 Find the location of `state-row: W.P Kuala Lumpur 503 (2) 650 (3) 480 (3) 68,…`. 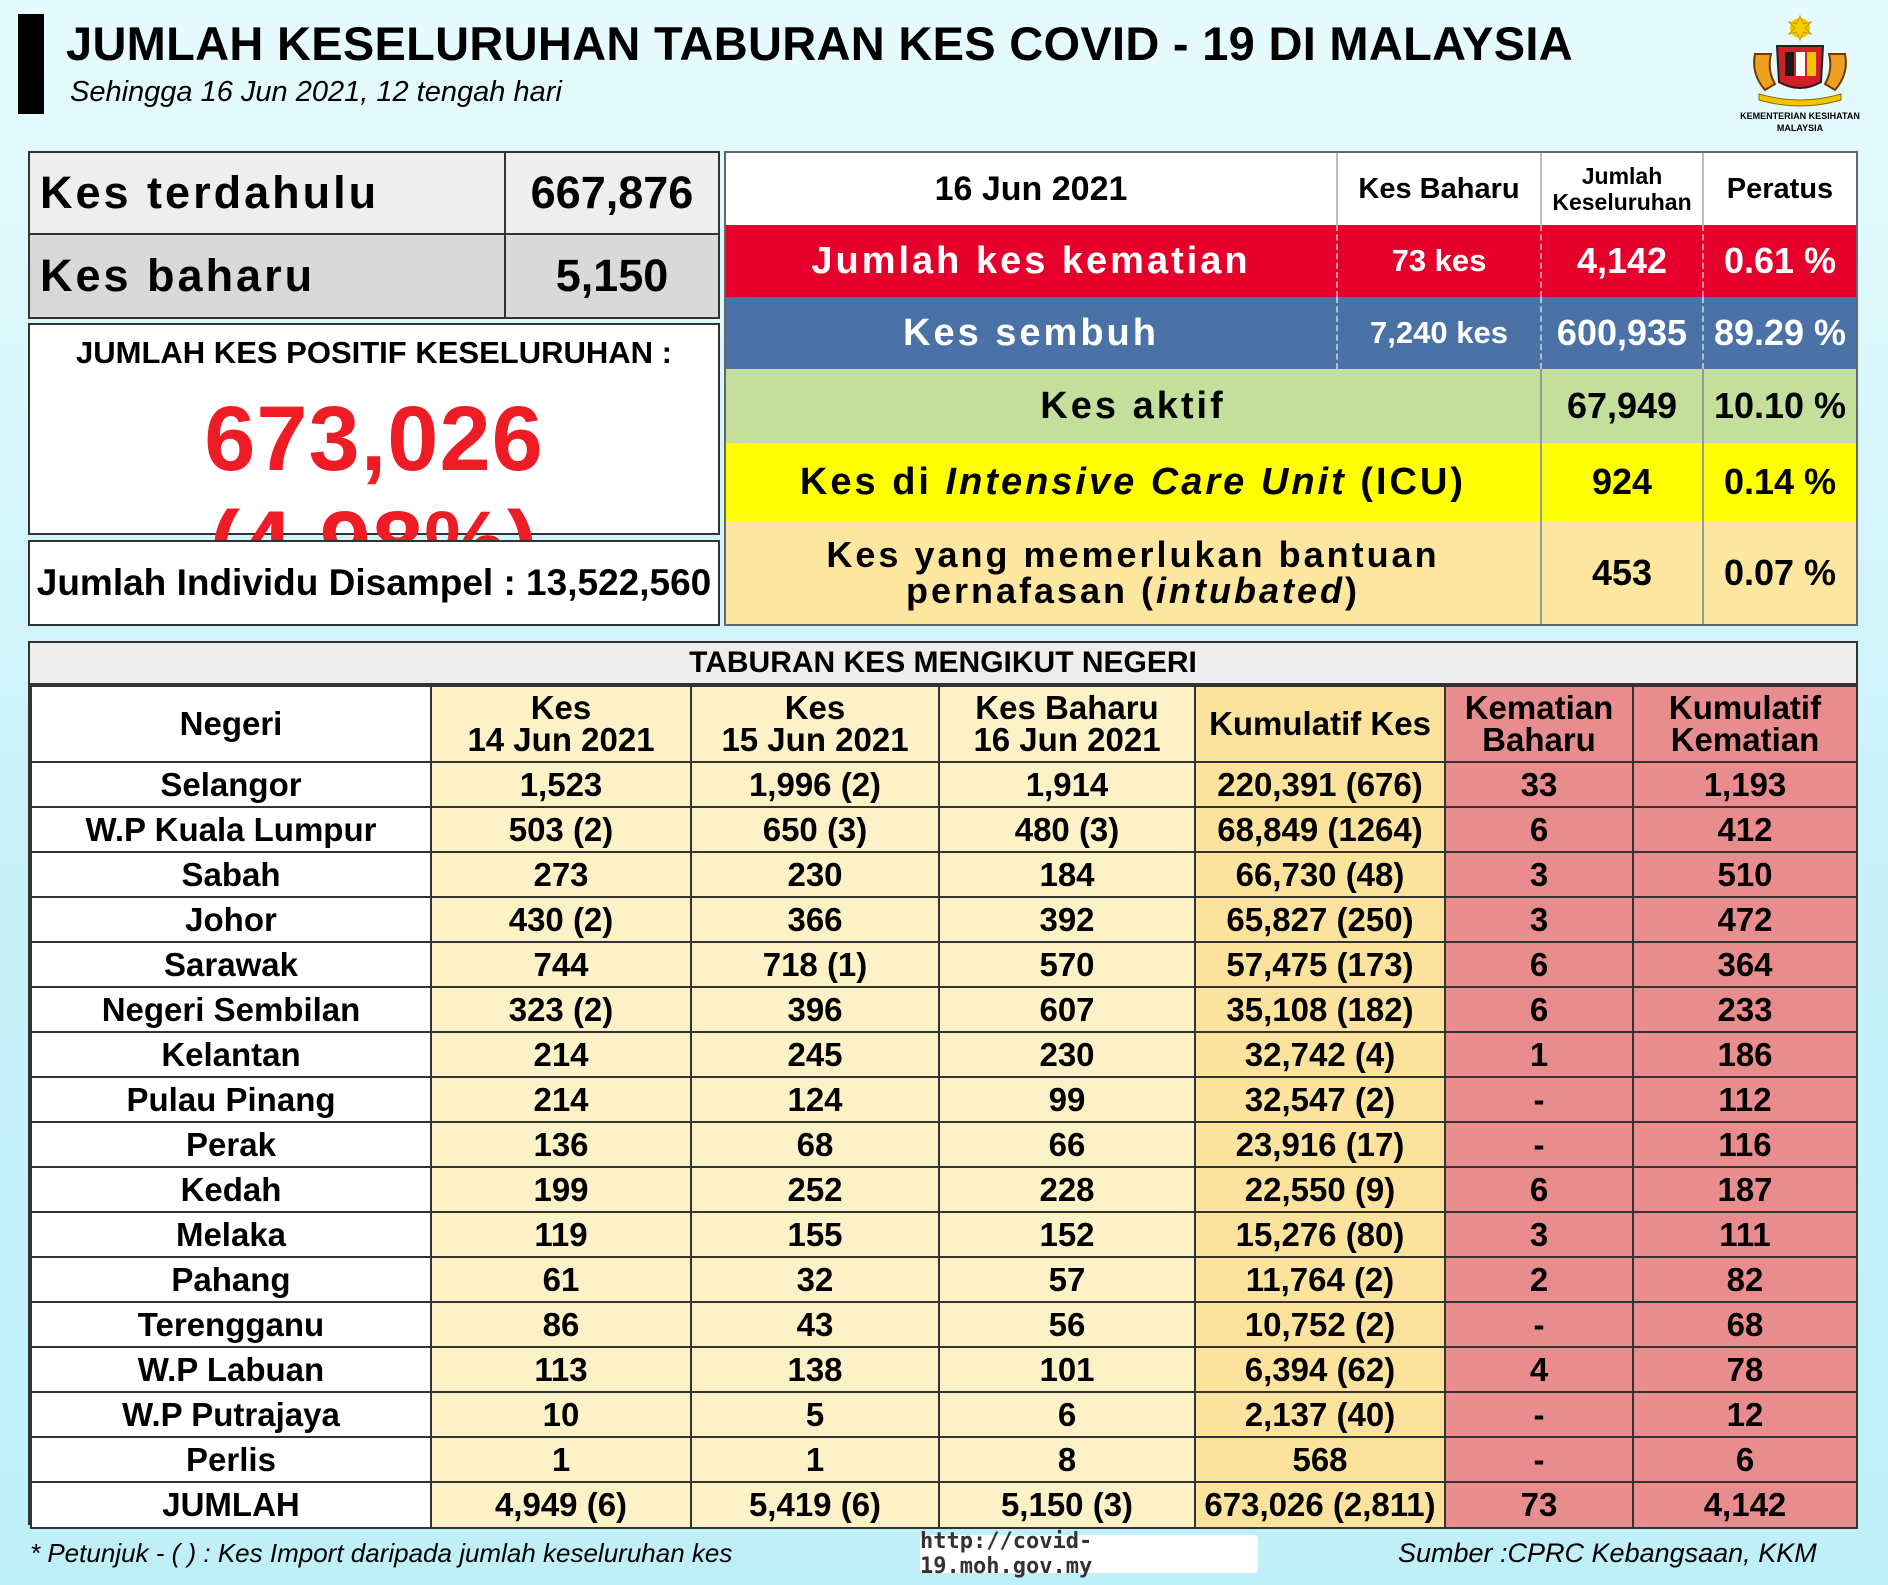

state-row: W.P Kuala Lumpur 503 (2) 650 (3) 480 (3) 68,… is located at coordinates (944, 829).